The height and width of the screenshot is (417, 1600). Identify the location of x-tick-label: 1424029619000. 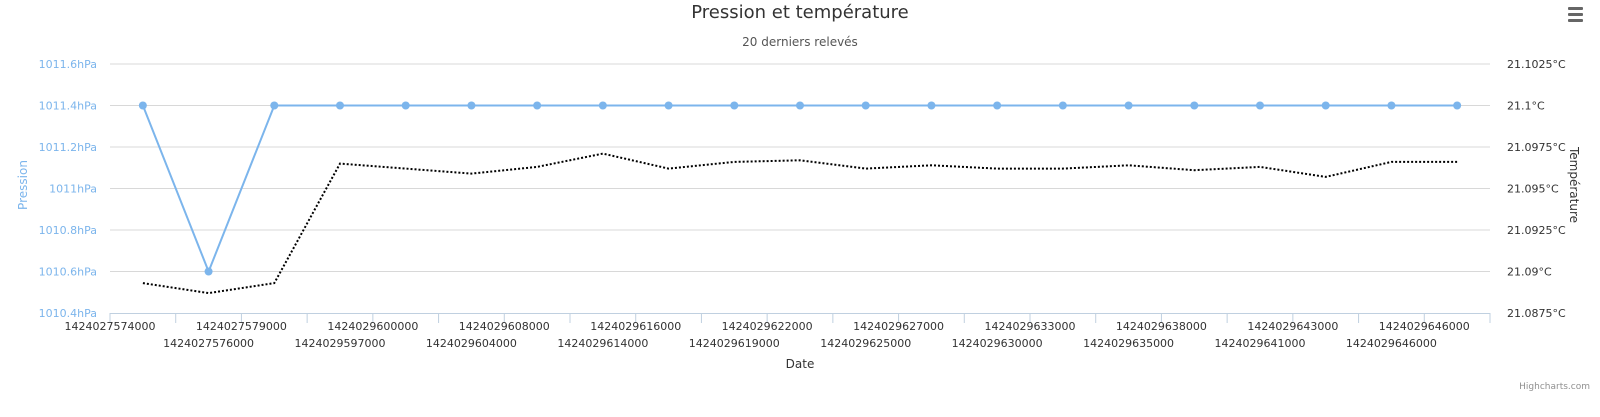
(734, 343).